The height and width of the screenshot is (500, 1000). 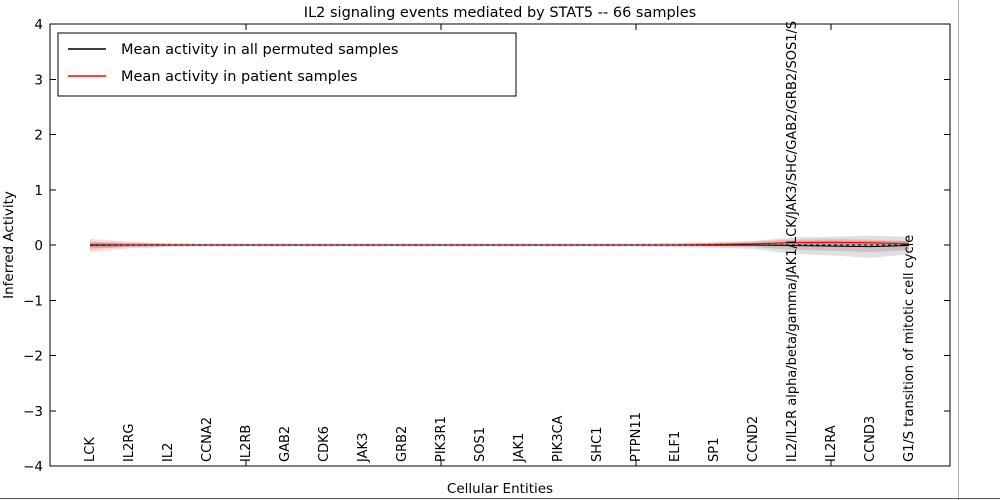 I want to click on y-tick-label: 2, so click(x=38, y=136).